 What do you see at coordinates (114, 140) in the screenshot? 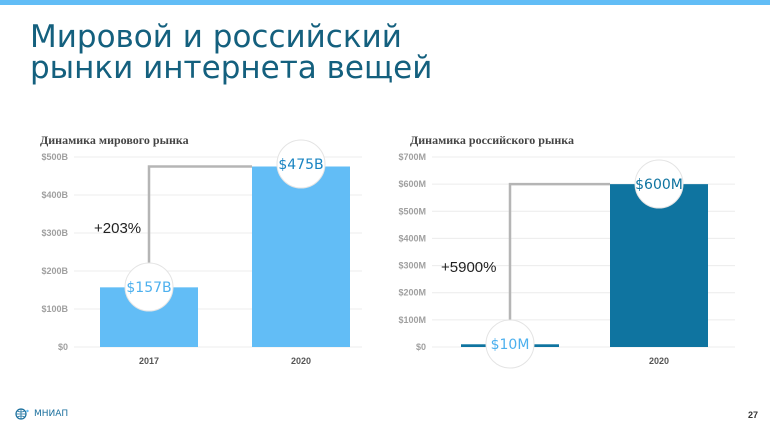
I see `world-chart-title: Динамика мирового рынка` at bounding box center [114, 140].